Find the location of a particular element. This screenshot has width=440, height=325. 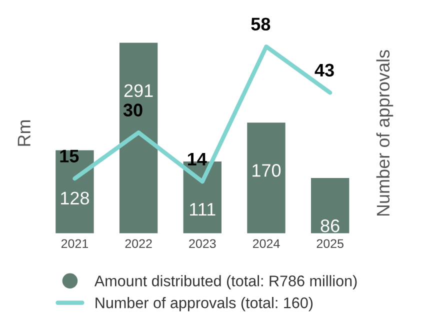

data-label: 43 is located at coordinates (324, 70).